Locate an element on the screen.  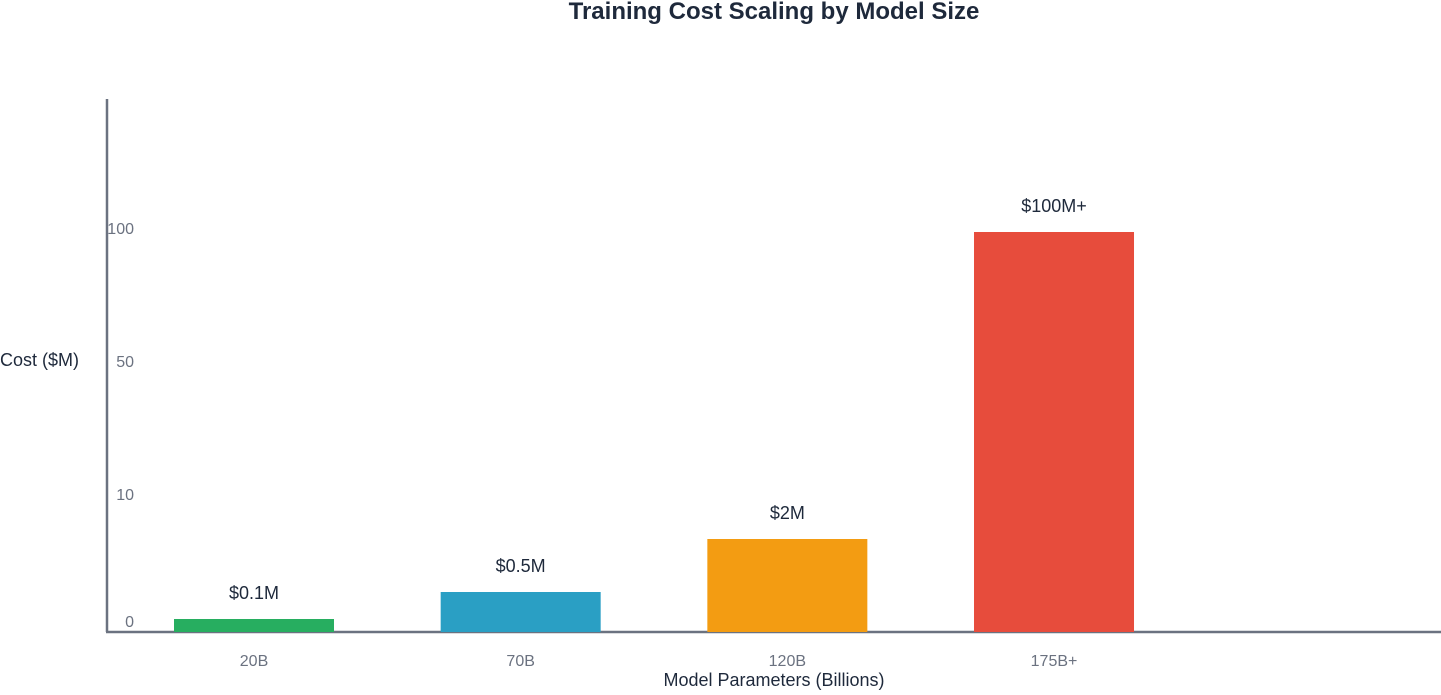
x-axis-label: Model Parameters (Billions) is located at coordinates (773, 680).